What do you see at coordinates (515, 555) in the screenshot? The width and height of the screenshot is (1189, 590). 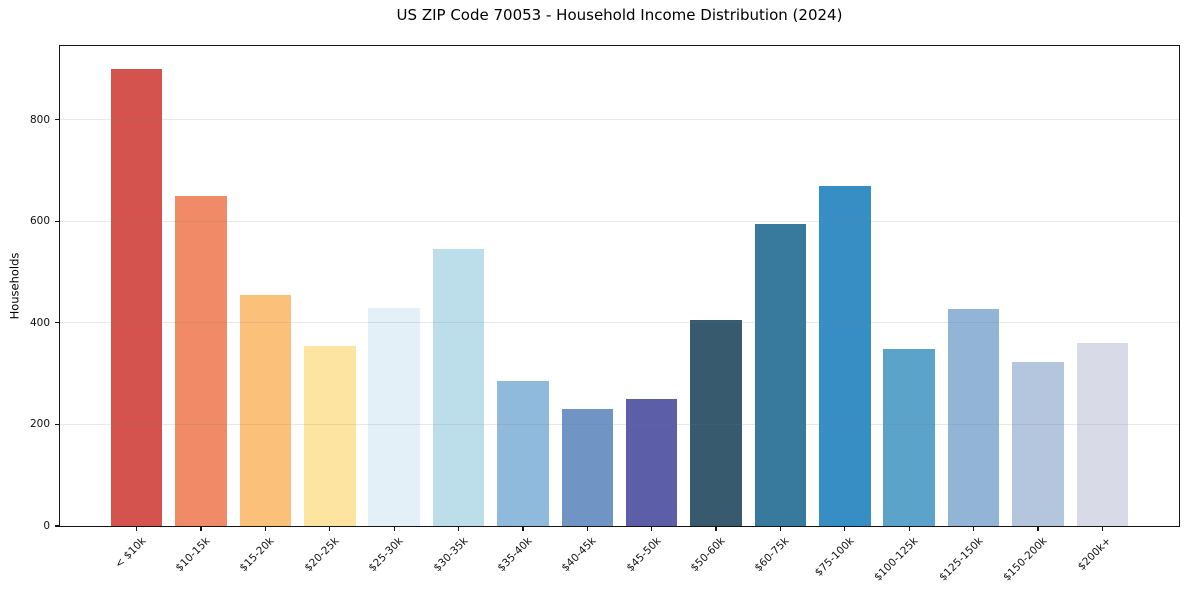 I see `x-tick-label: $35-40k` at bounding box center [515, 555].